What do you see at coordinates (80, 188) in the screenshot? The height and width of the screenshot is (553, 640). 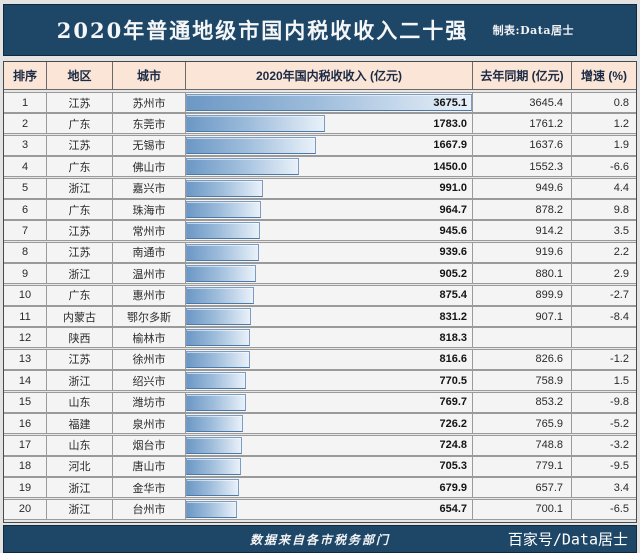 I see `region-cell: 浙江` at bounding box center [80, 188].